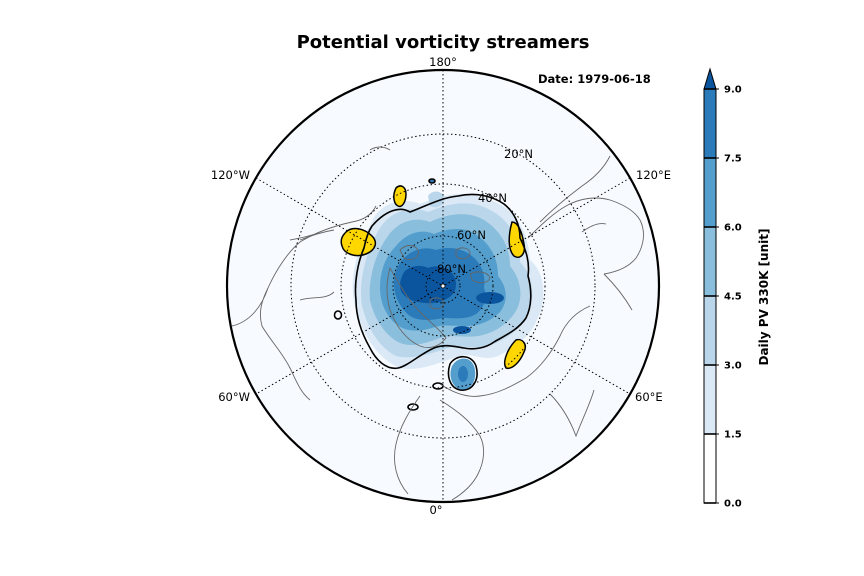  I want to click on colorbar-tick-label: 7.5, so click(733, 159).